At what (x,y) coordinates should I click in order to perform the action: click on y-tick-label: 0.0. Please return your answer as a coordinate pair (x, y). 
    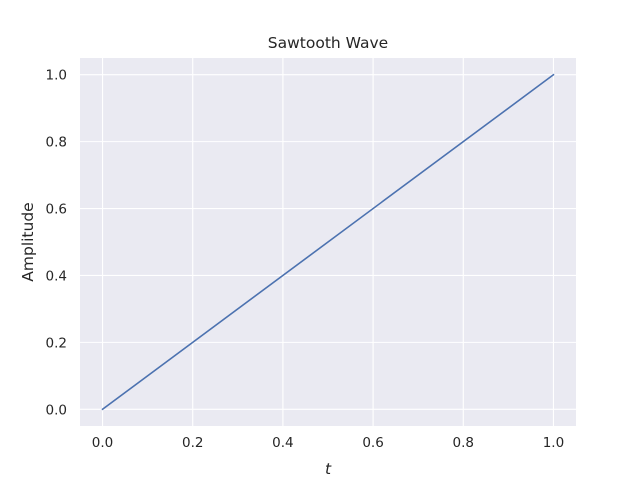
    Looking at the image, I should click on (56, 410).